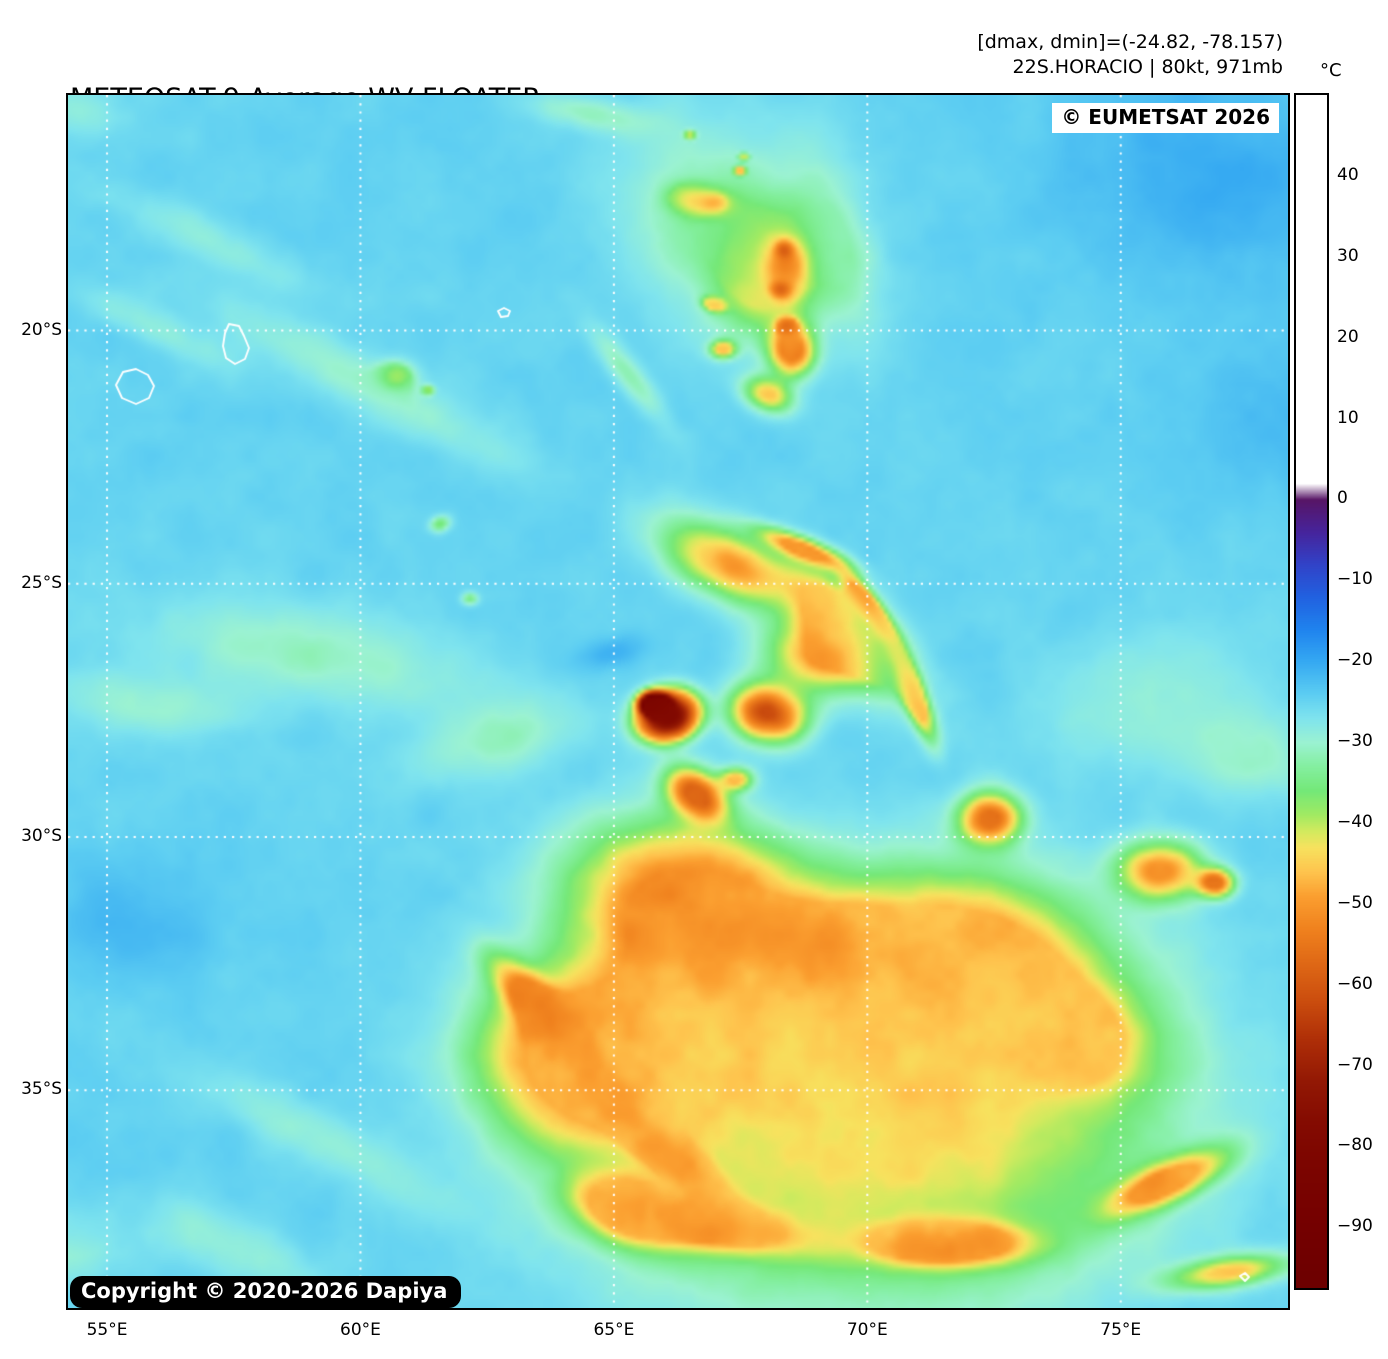 The image size is (1388, 1359). I want to click on colorbar-tick-label: 10, so click(1348, 417).